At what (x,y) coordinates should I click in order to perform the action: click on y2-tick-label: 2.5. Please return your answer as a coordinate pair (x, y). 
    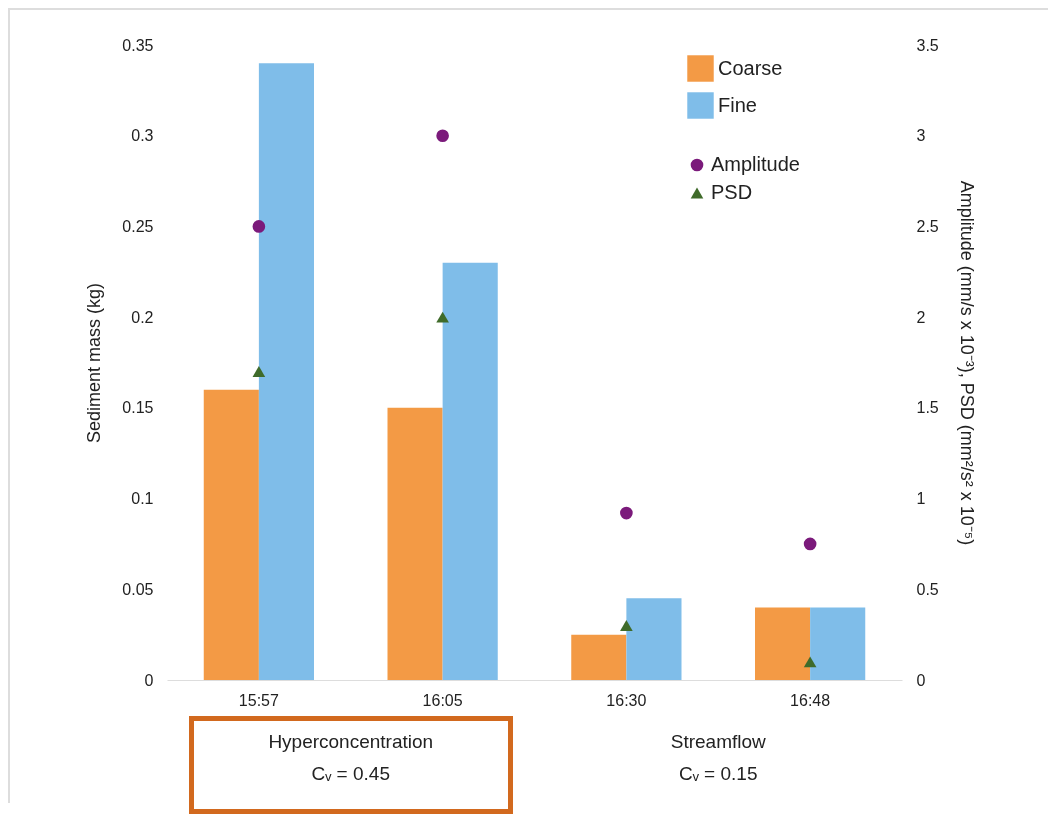
    Looking at the image, I should click on (927, 226).